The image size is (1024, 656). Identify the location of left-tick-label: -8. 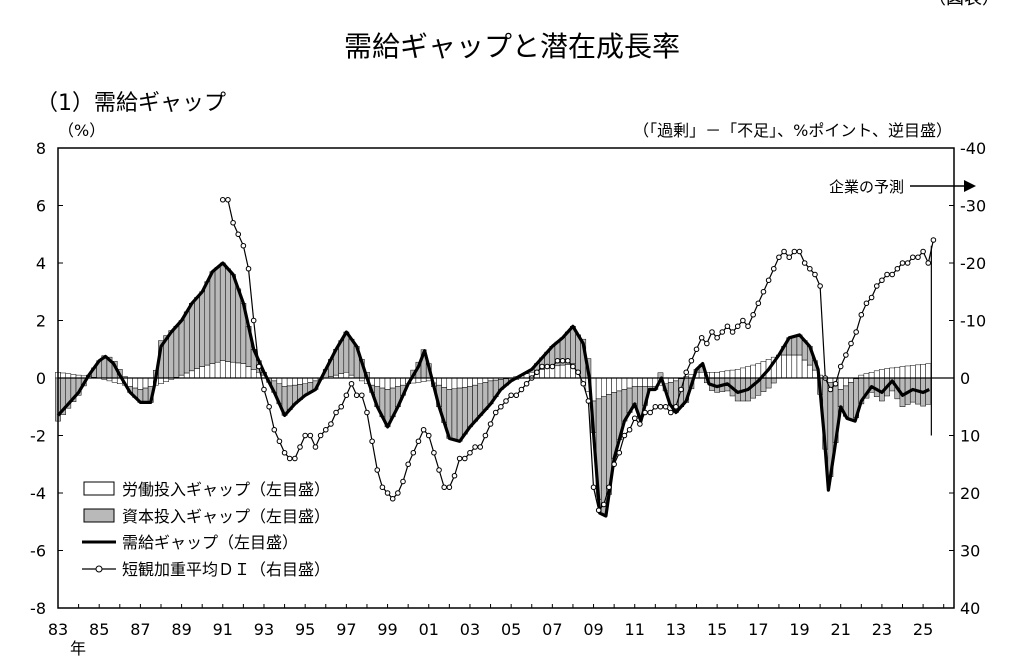
(38, 608).